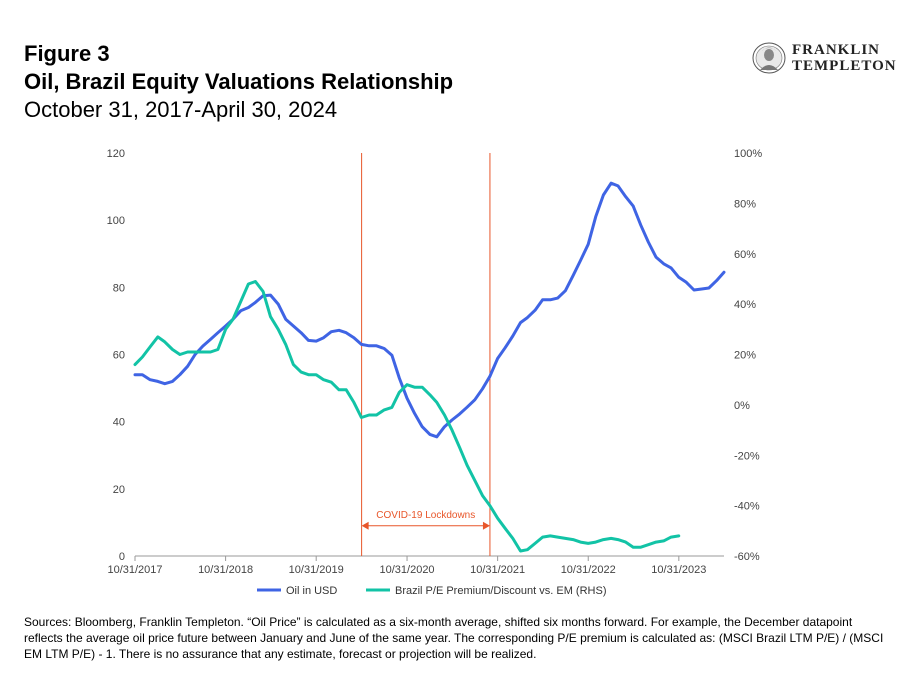 The height and width of the screenshot is (688, 919). I want to click on y-left-tick-label: 60, so click(119, 356).